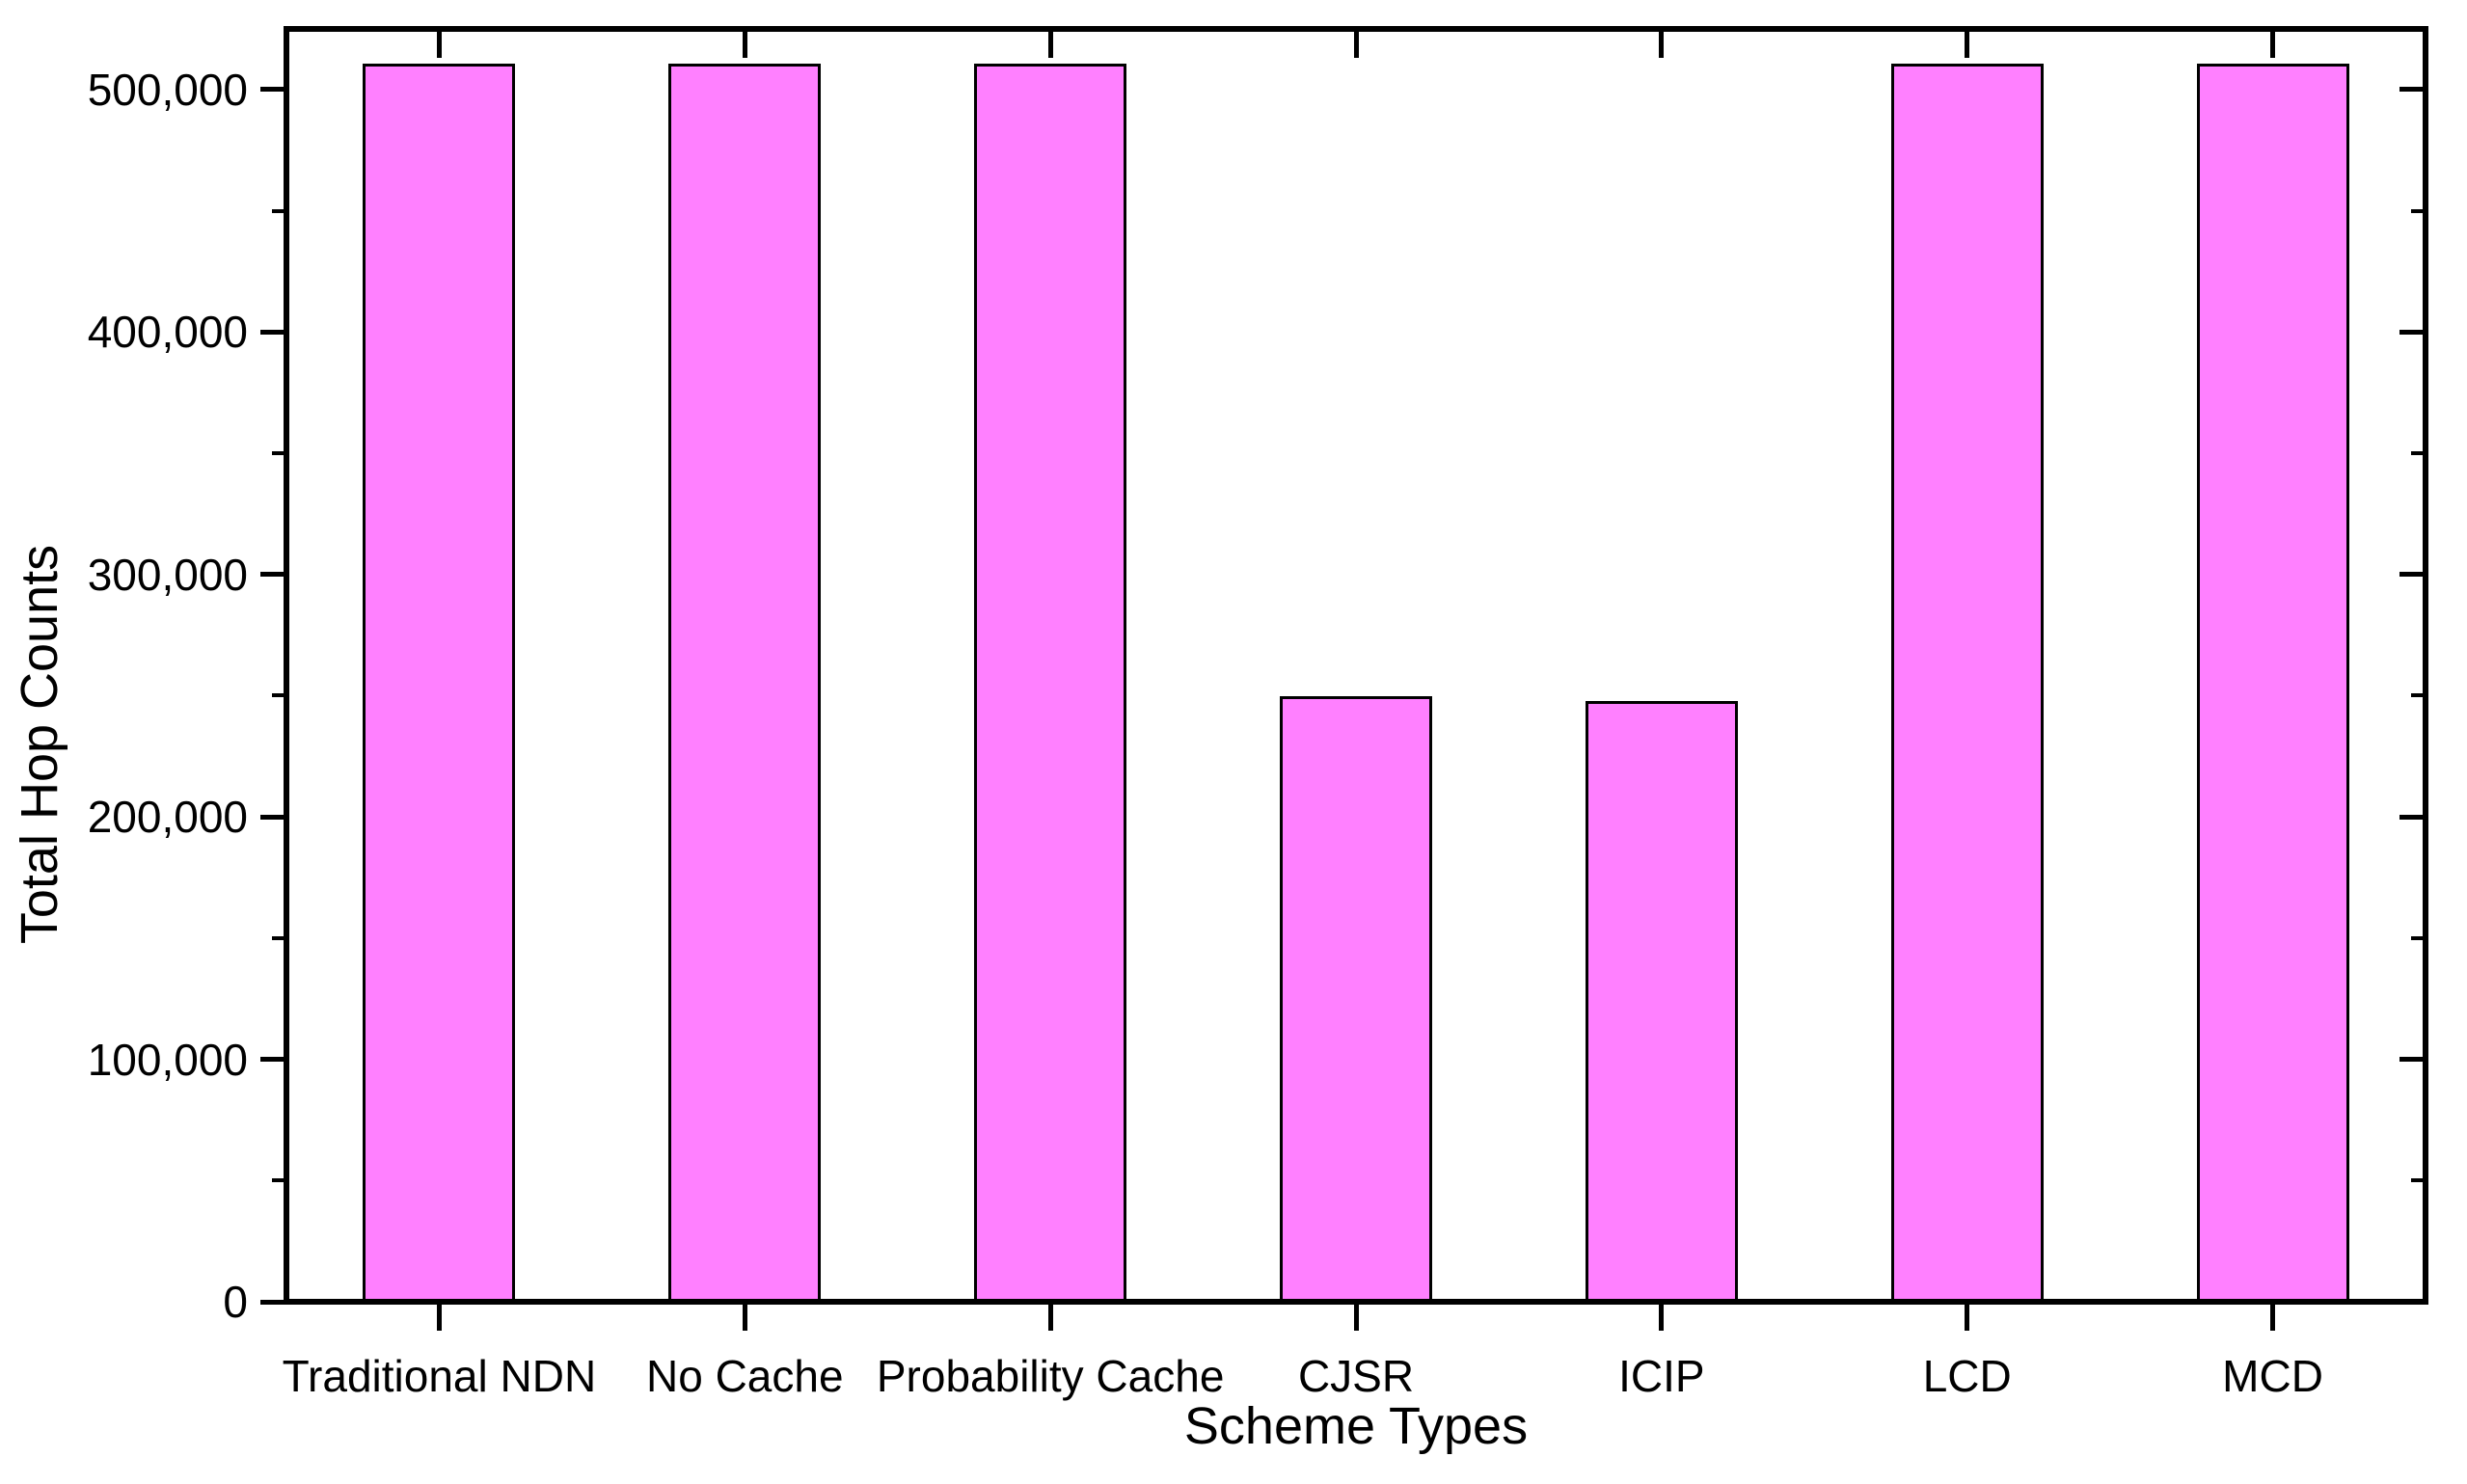  What do you see at coordinates (1967, 683) in the screenshot?
I see `bar-lcd` at bounding box center [1967, 683].